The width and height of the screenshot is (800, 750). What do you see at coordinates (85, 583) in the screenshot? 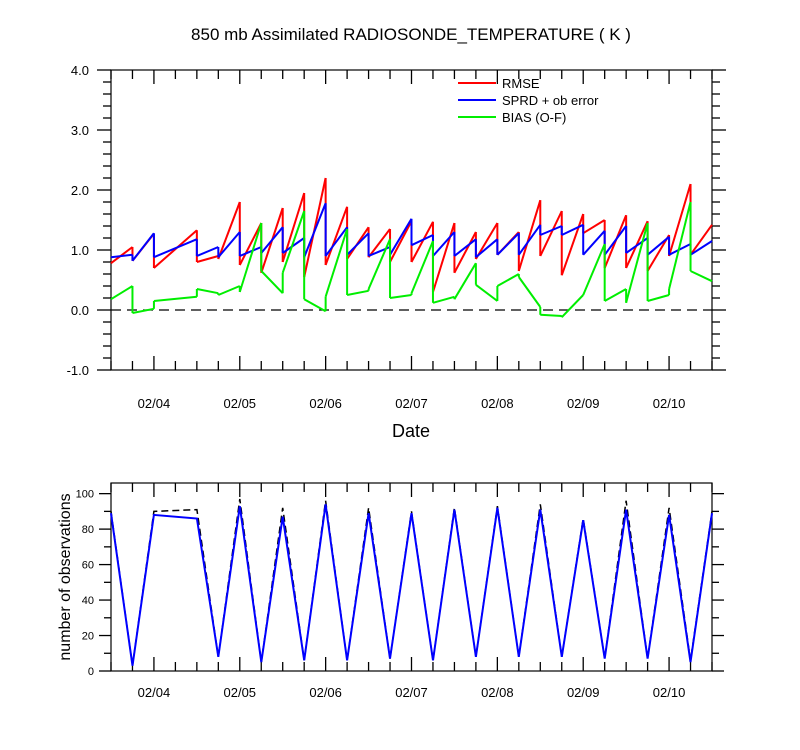
I see `bottom-y-tick-labels: 0 20 40 60 80 100` at bounding box center [85, 583].